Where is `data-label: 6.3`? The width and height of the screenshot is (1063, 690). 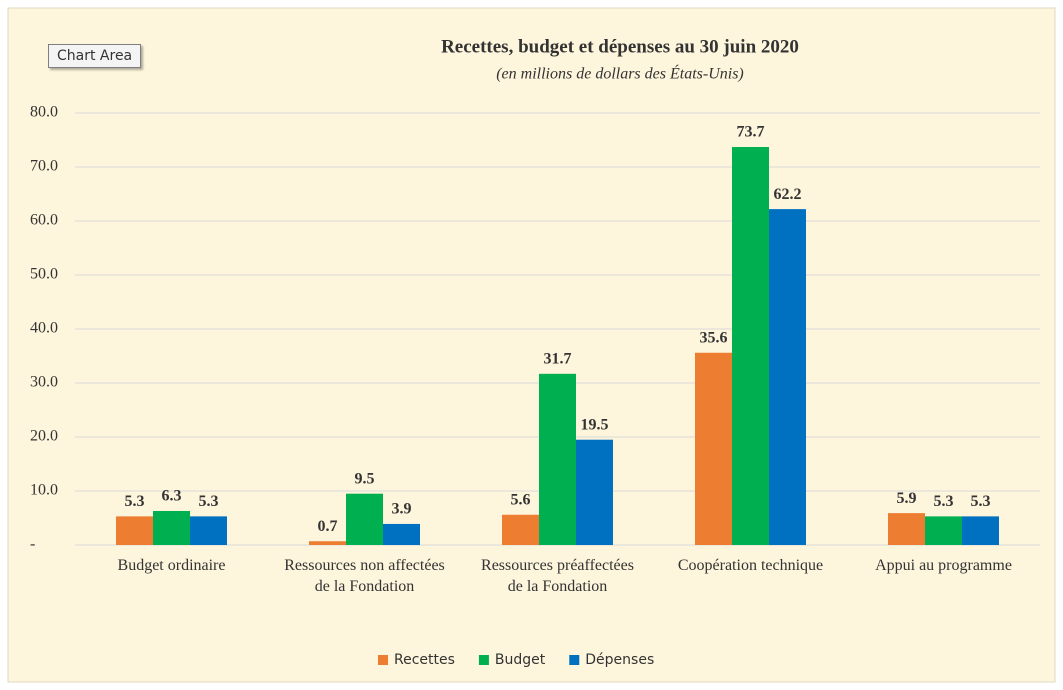 data-label: 6.3 is located at coordinates (172, 496).